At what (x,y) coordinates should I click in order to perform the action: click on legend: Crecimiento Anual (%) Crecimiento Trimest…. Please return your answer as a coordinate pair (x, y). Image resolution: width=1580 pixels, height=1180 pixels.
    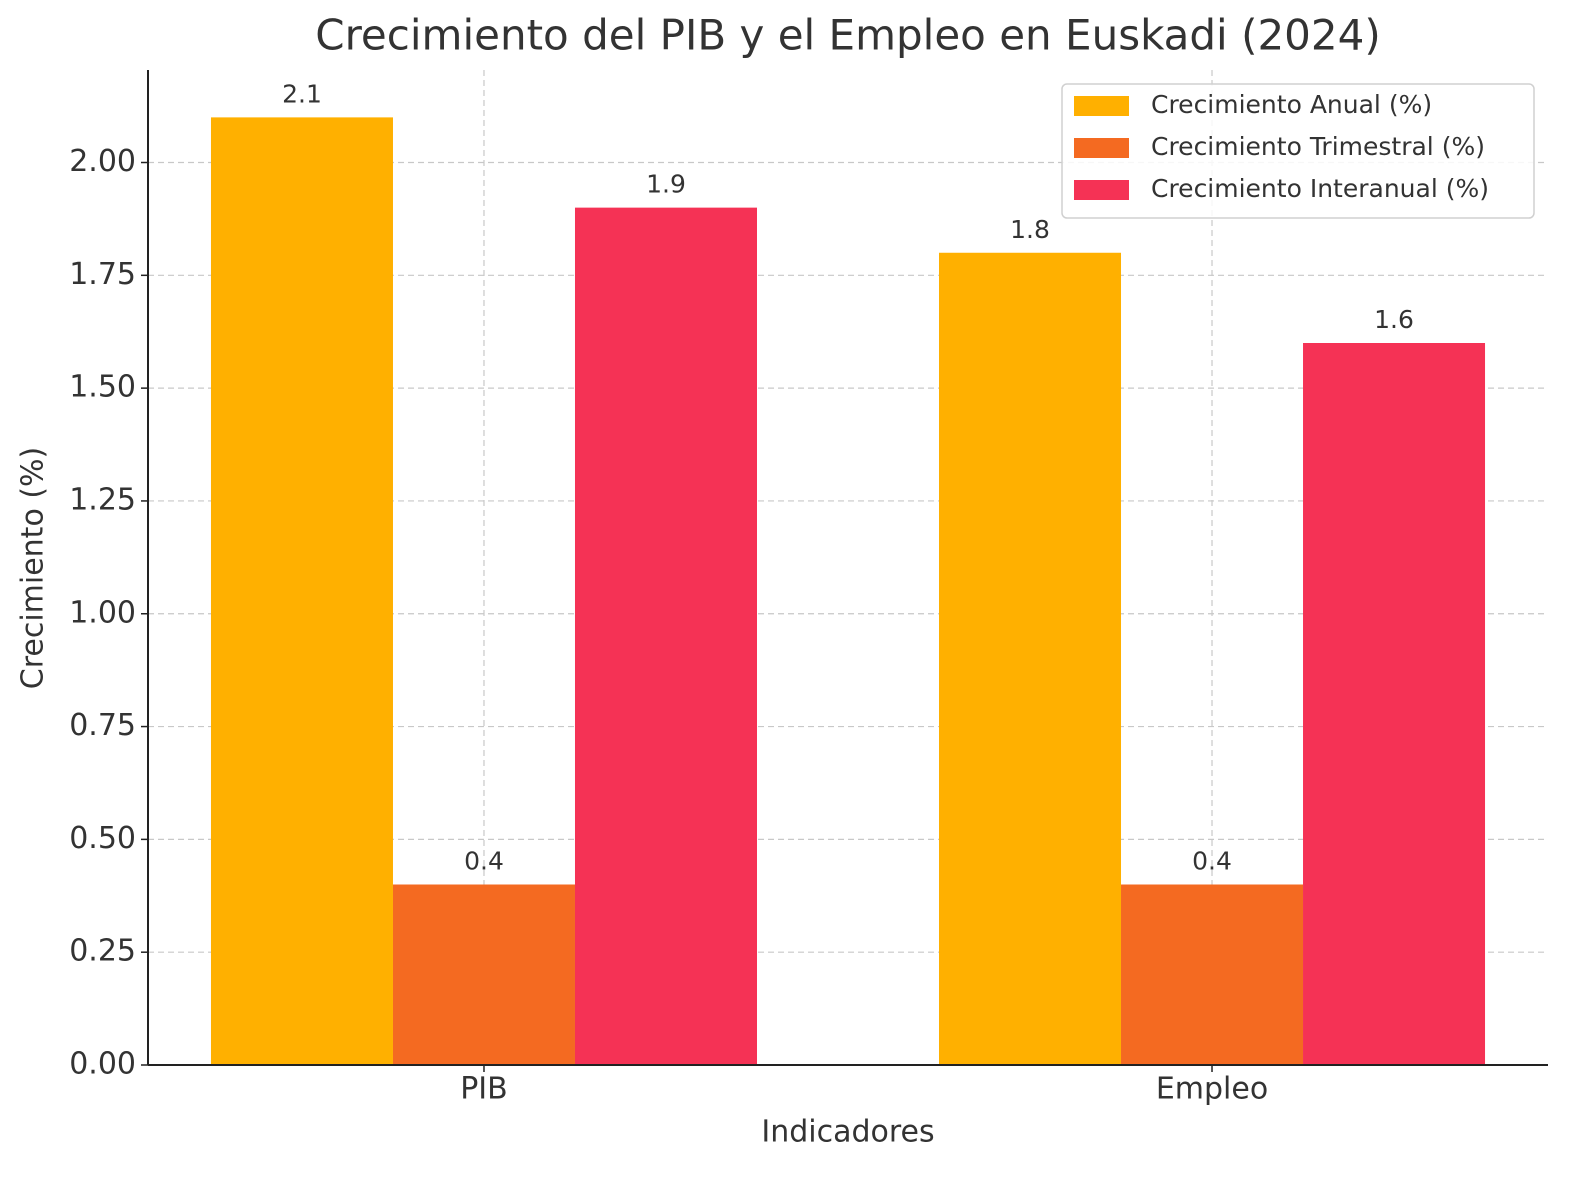
    Looking at the image, I should click on (1298, 151).